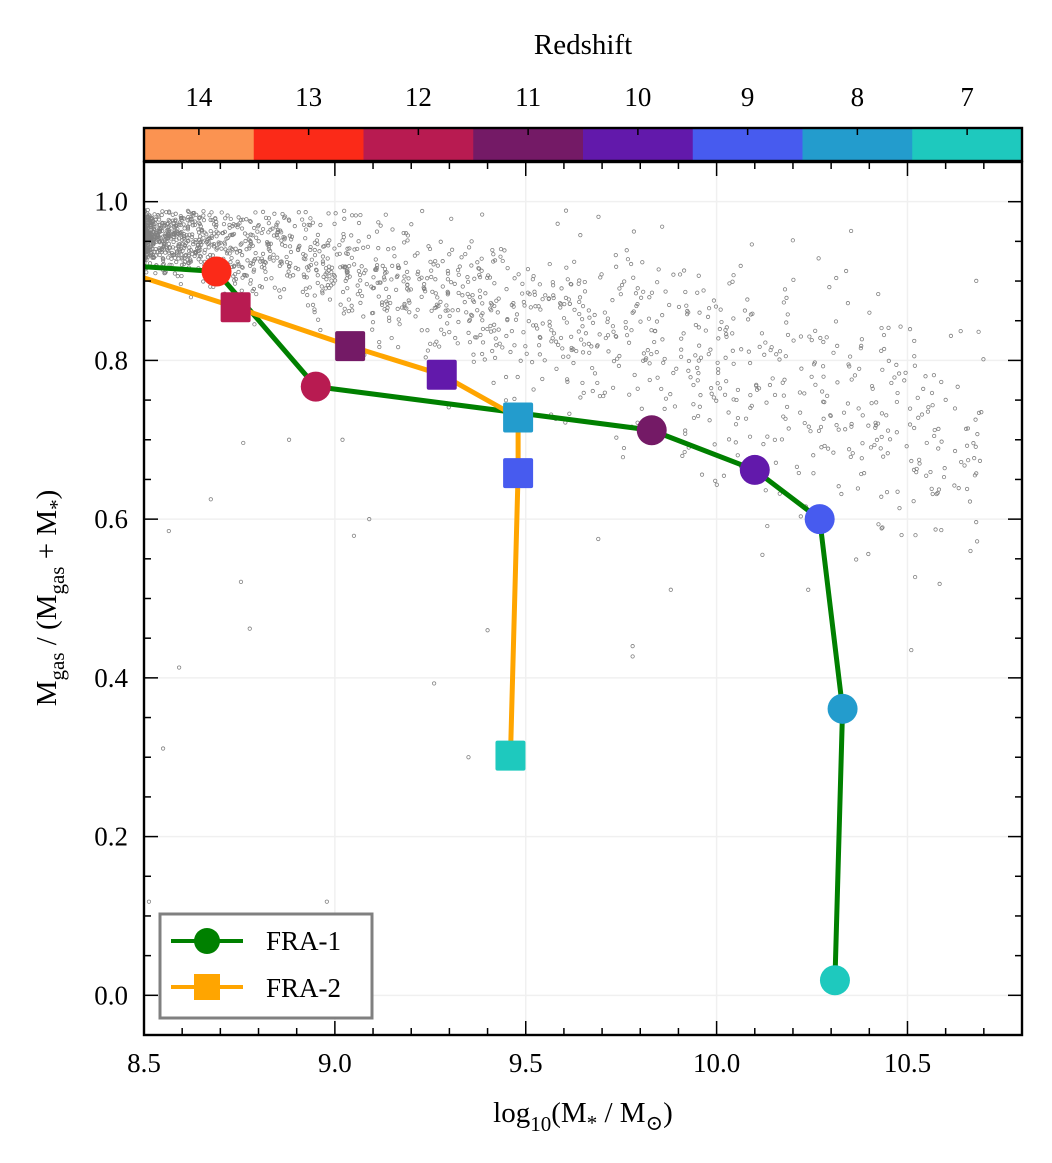 The image size is (1052, 1163). I want to click on legend-item-fra-1: FRA-1, so click(256, 941).